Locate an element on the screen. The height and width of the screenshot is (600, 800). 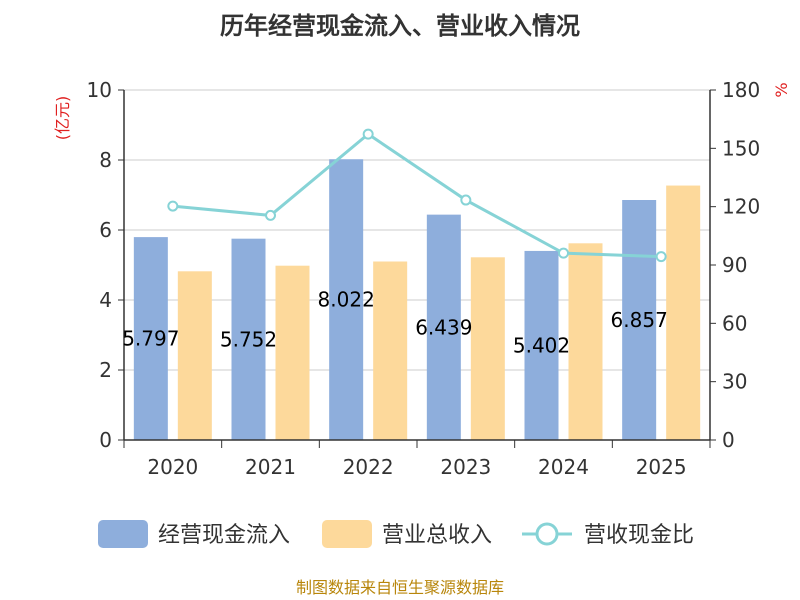
x-axis-tick-label: 2025 is located at coordinates (661, 467).